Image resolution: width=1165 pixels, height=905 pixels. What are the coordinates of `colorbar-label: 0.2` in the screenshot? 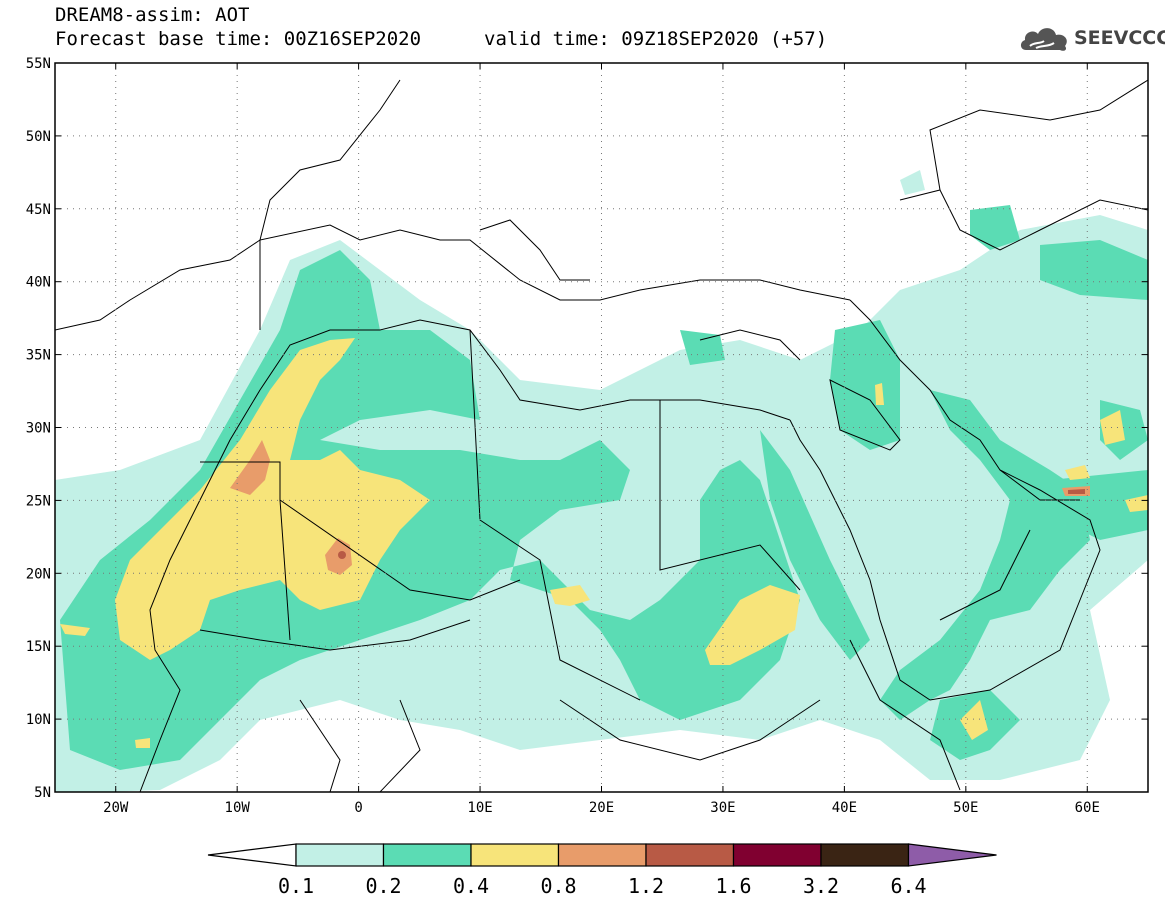 It's located at (383, 886).